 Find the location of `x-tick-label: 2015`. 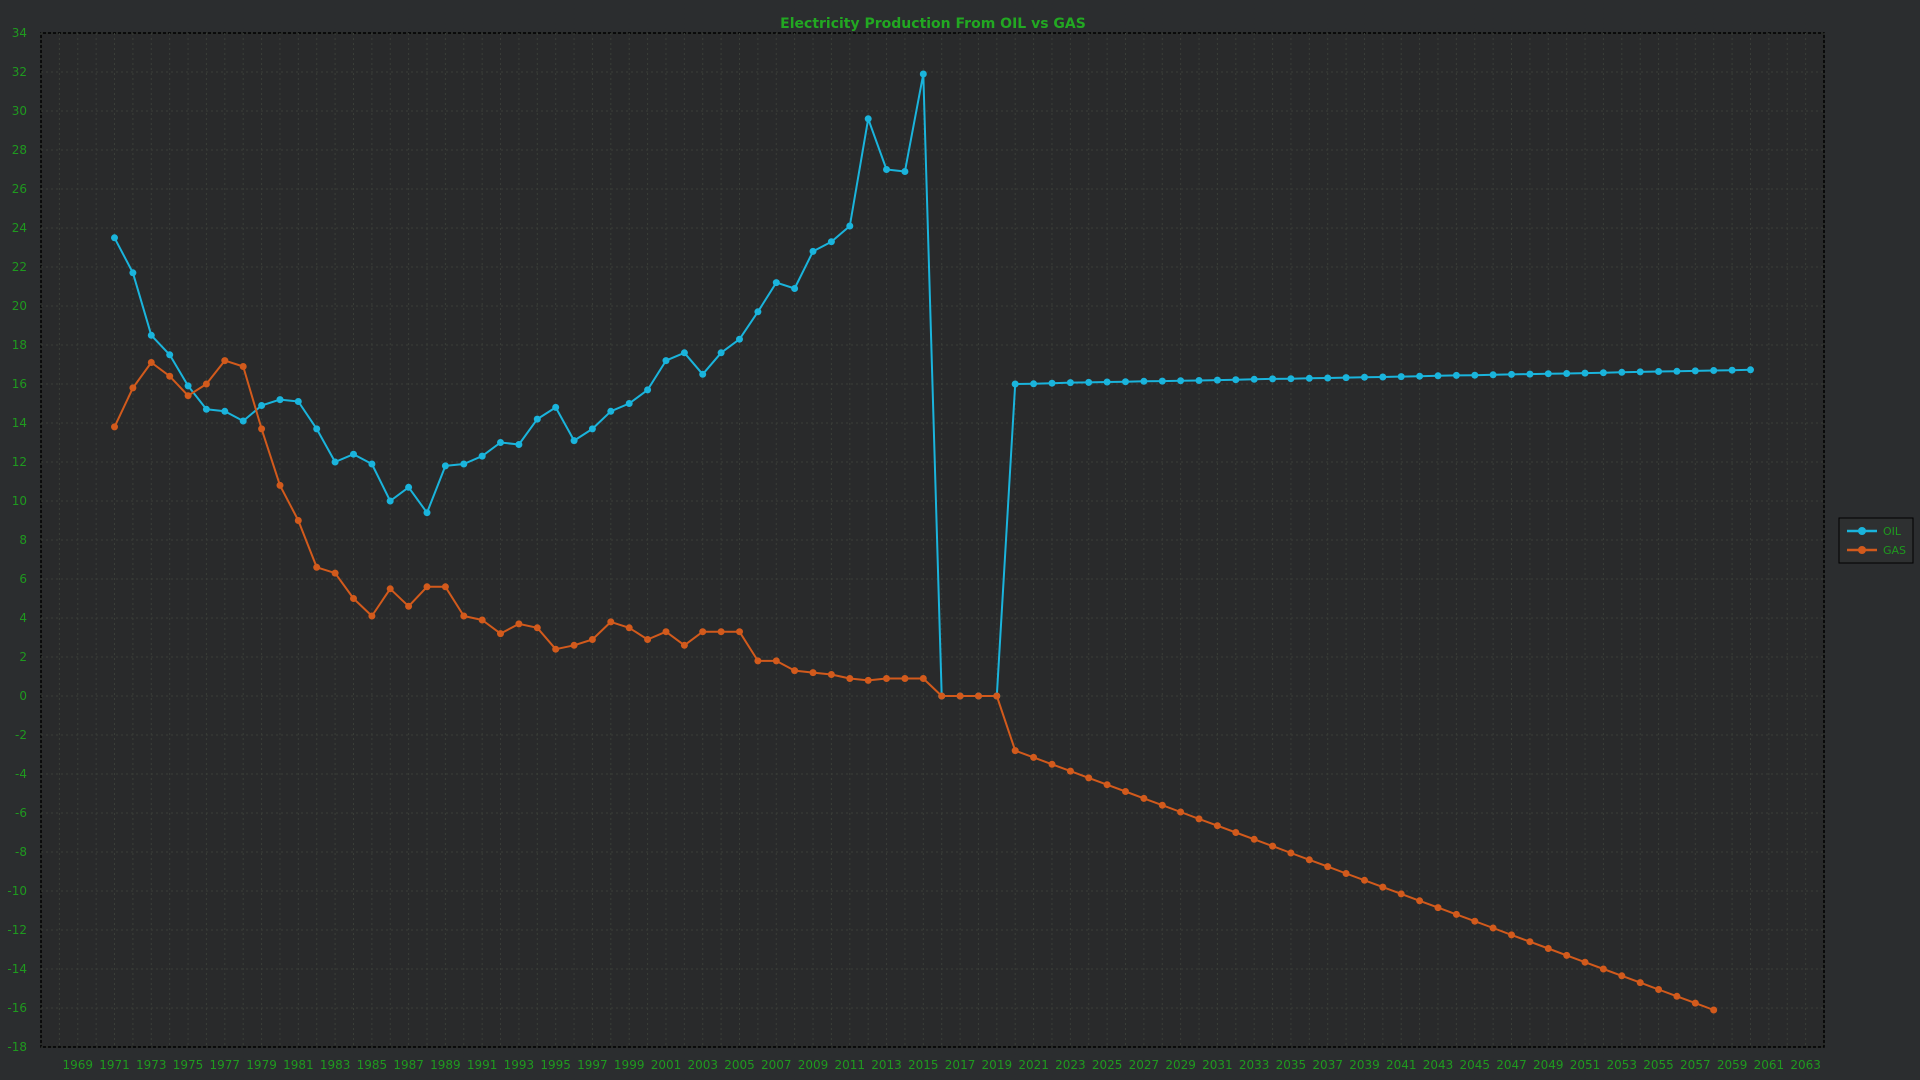

x-tick-label: 2015 is located at coordinates (923, 1065).